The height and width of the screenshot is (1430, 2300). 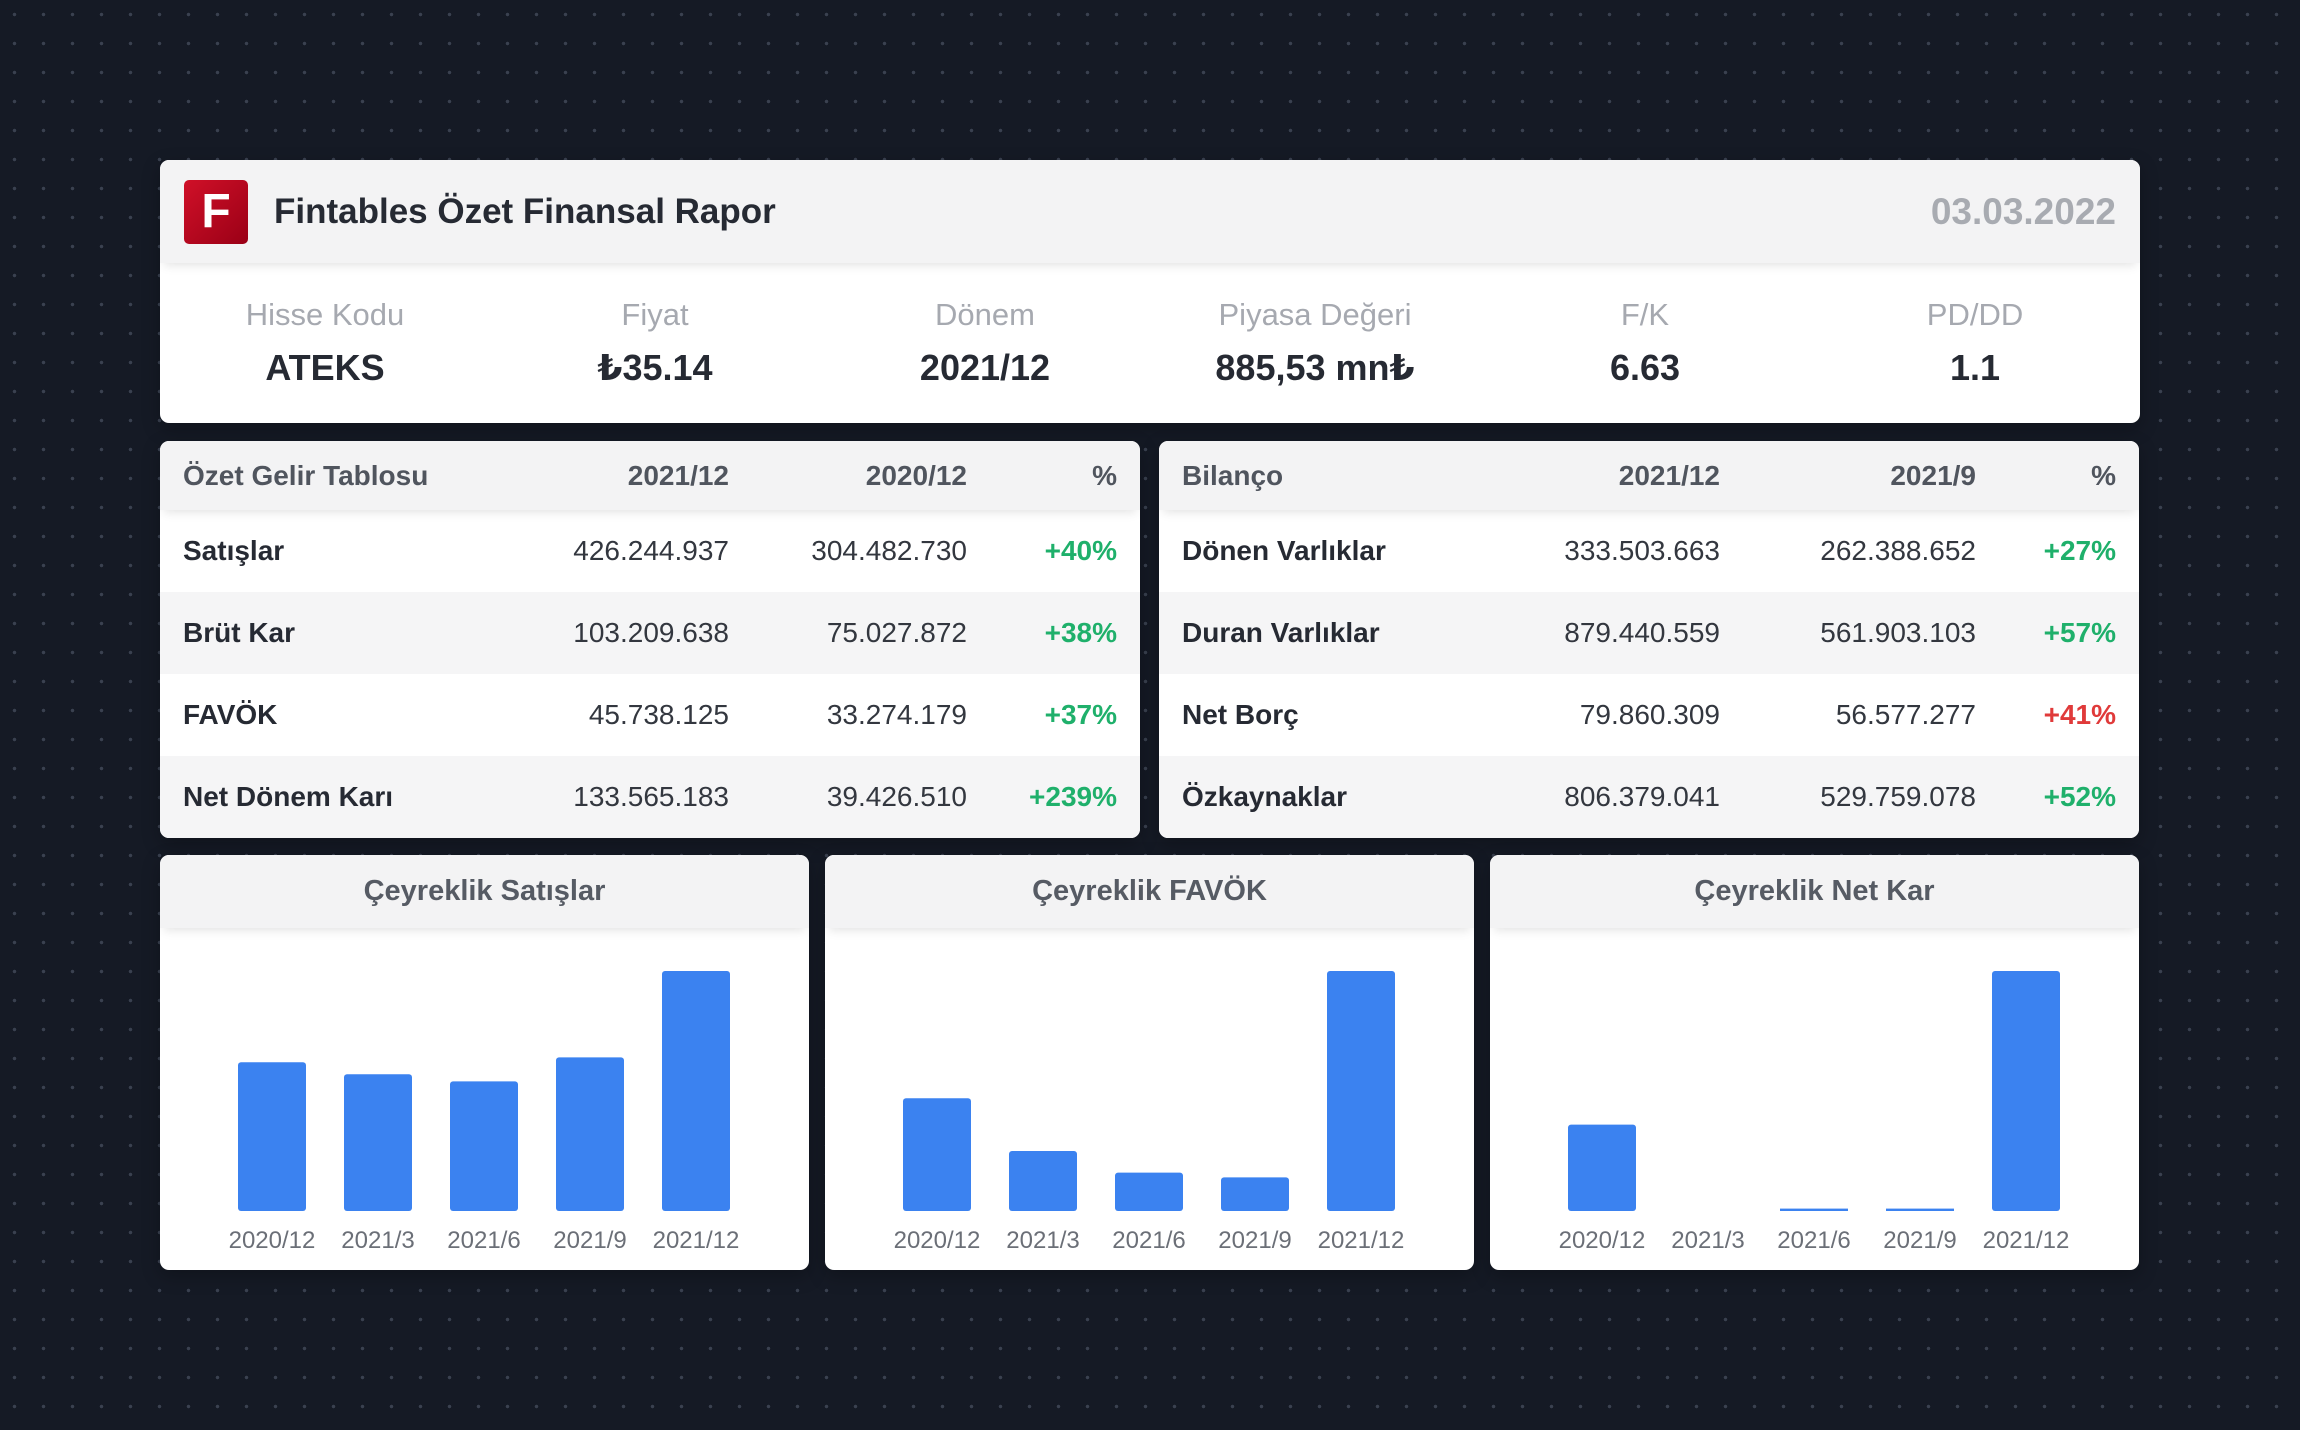 I want to click on stat-value: ₺35.14, so click(x=655, y=367).